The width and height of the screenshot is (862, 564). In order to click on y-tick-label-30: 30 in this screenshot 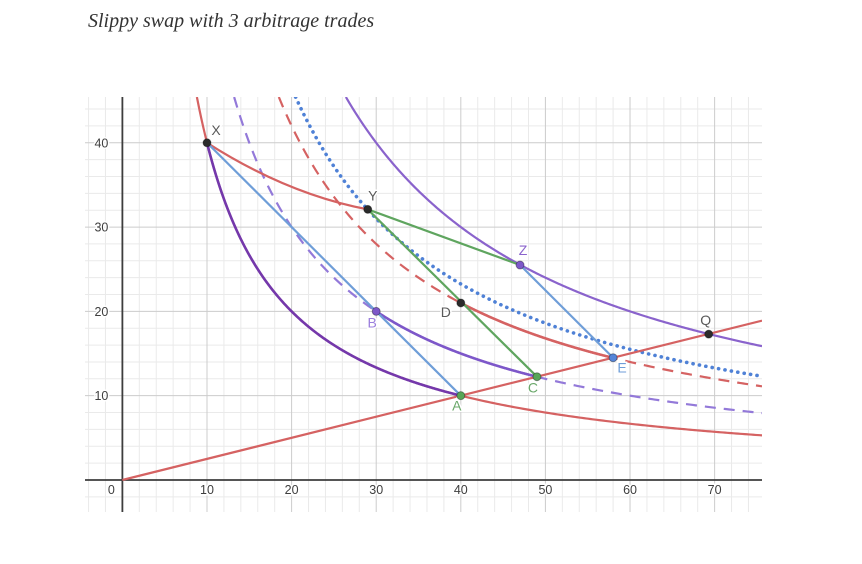, I will do `click(101, 228)`.